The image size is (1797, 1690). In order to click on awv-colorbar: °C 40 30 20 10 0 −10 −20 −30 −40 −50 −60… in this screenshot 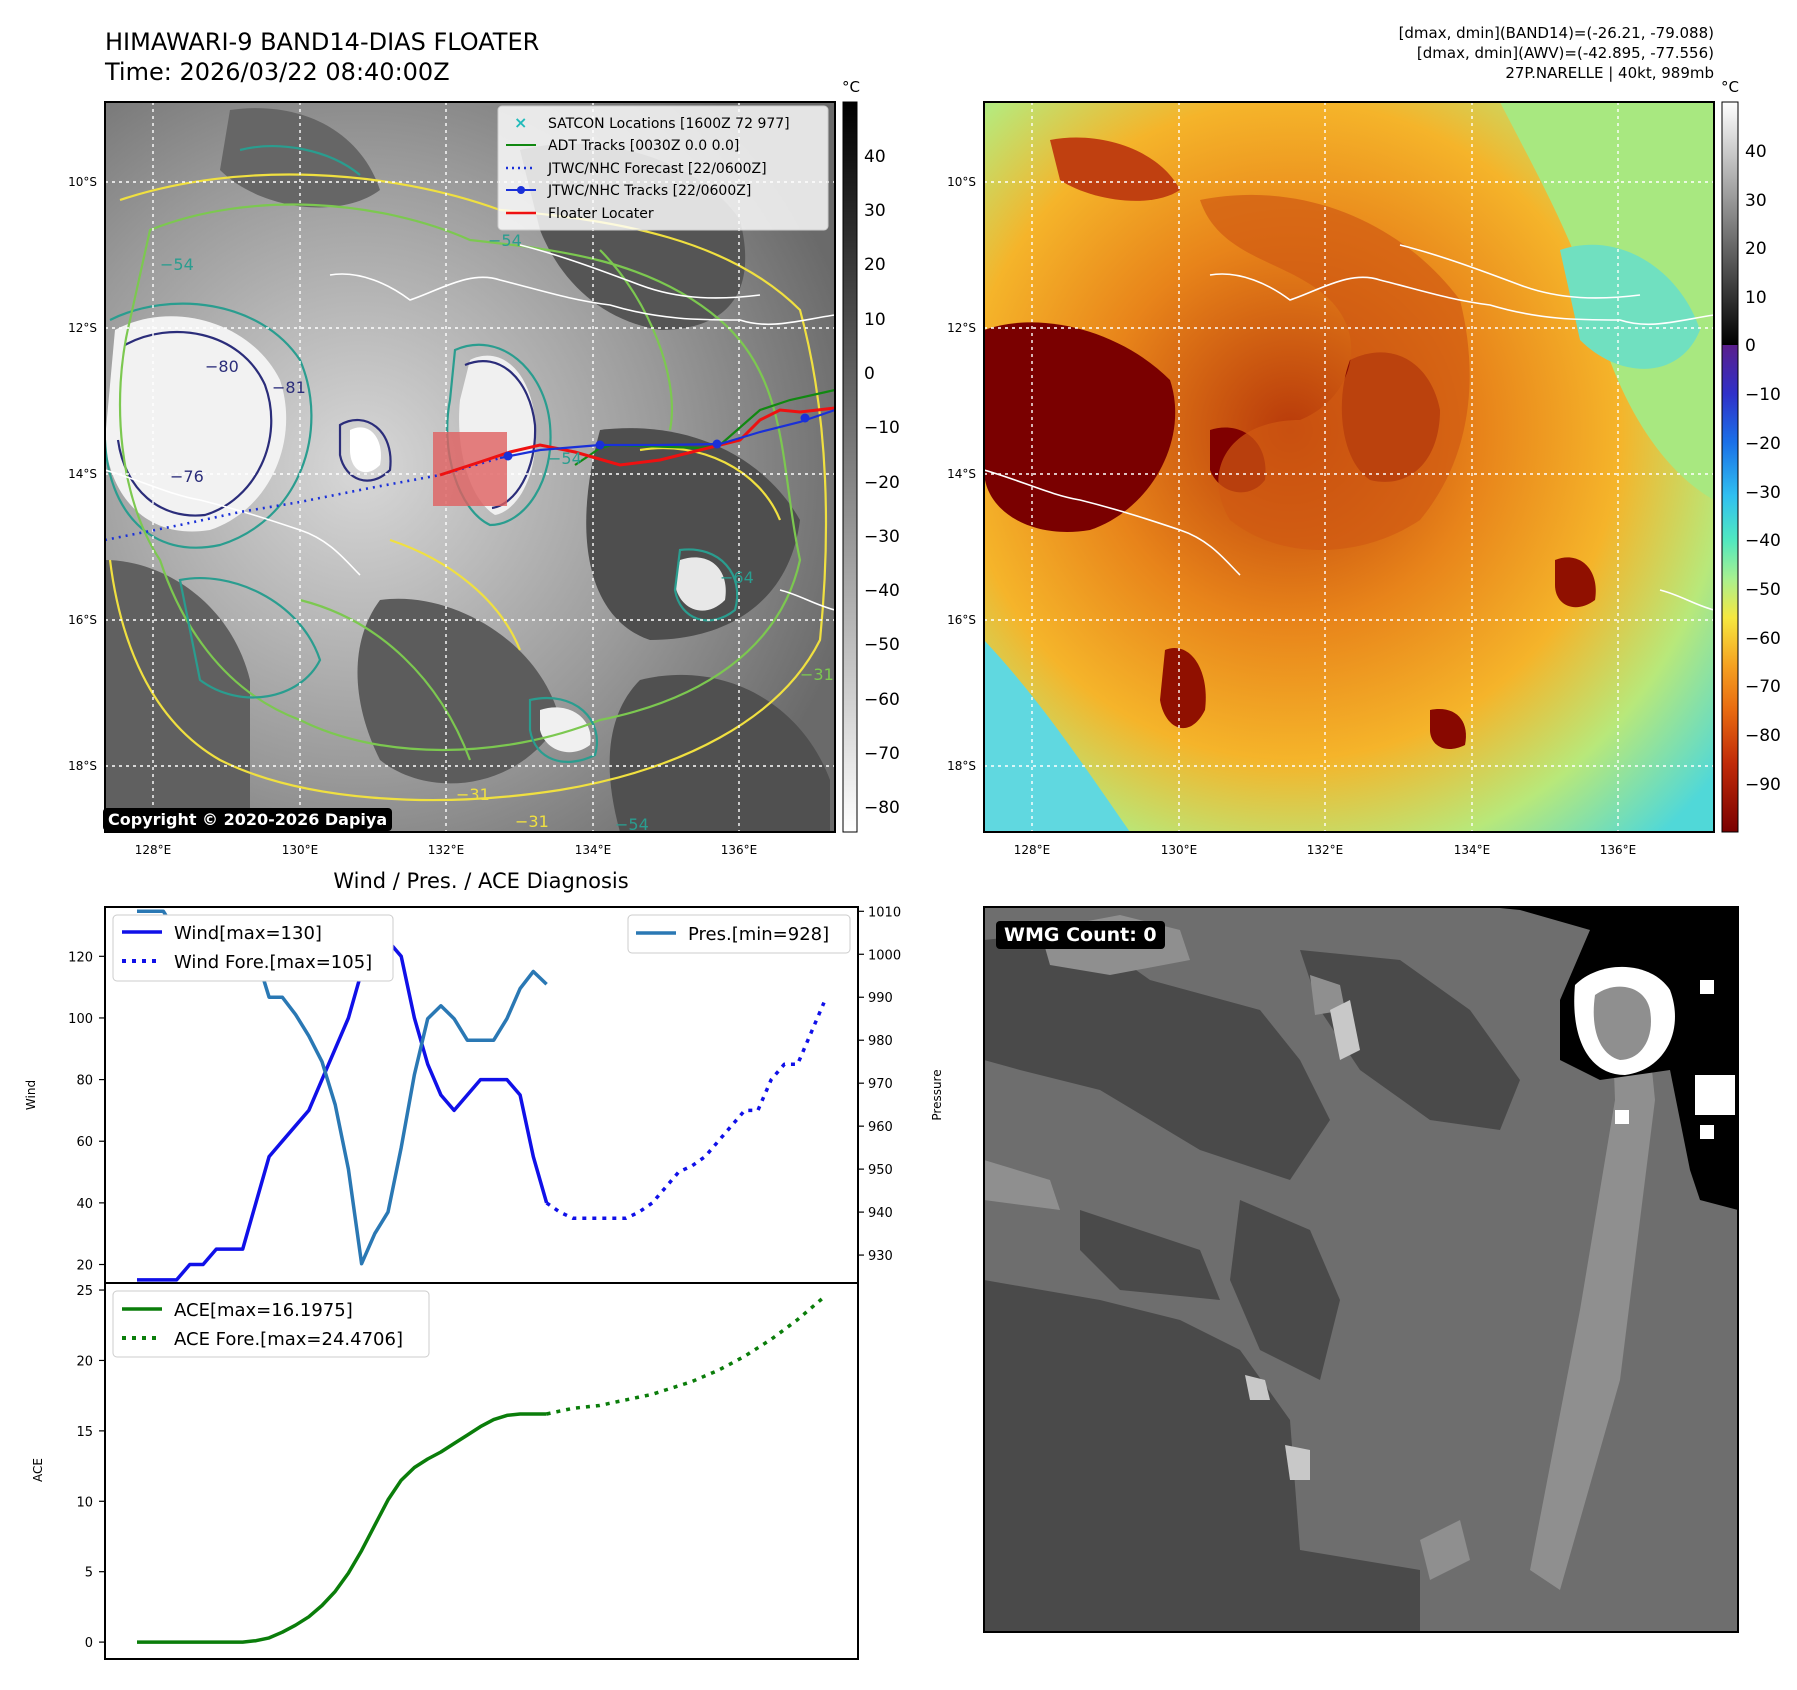, I will do `click(1751, 455)`.